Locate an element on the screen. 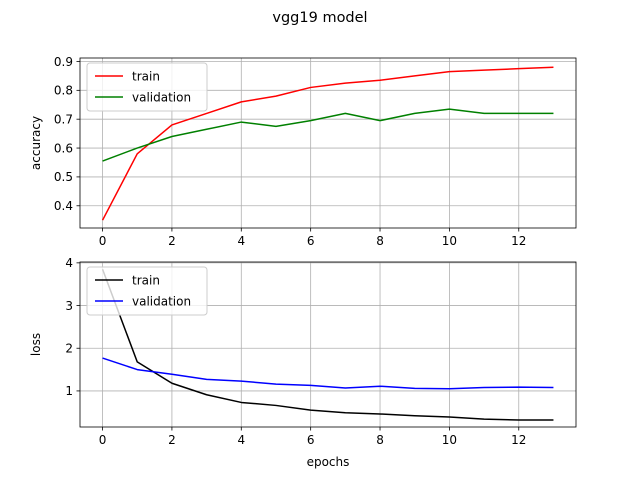  y-tick-label: 0.6 is located at coordinates (63, 148).